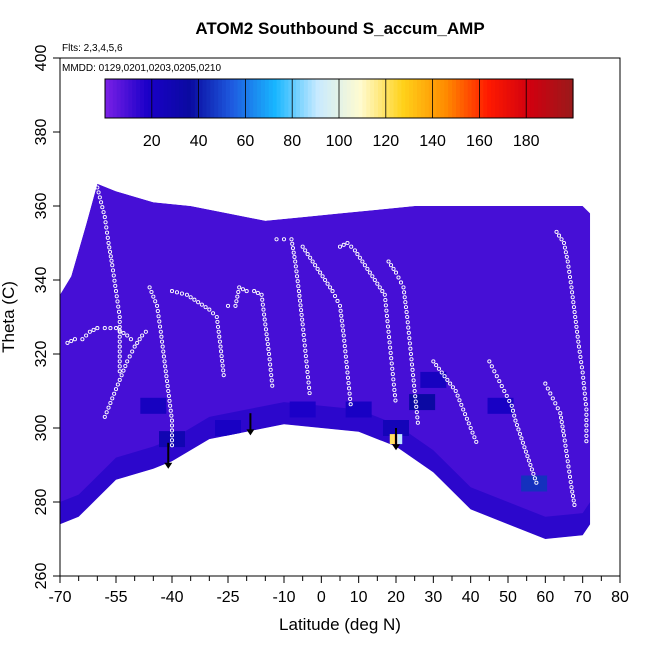  What do you see at coordinates (41, 58) in the screenshot?
I see `y-tick-label: 400` at bounding box center [41, 58].